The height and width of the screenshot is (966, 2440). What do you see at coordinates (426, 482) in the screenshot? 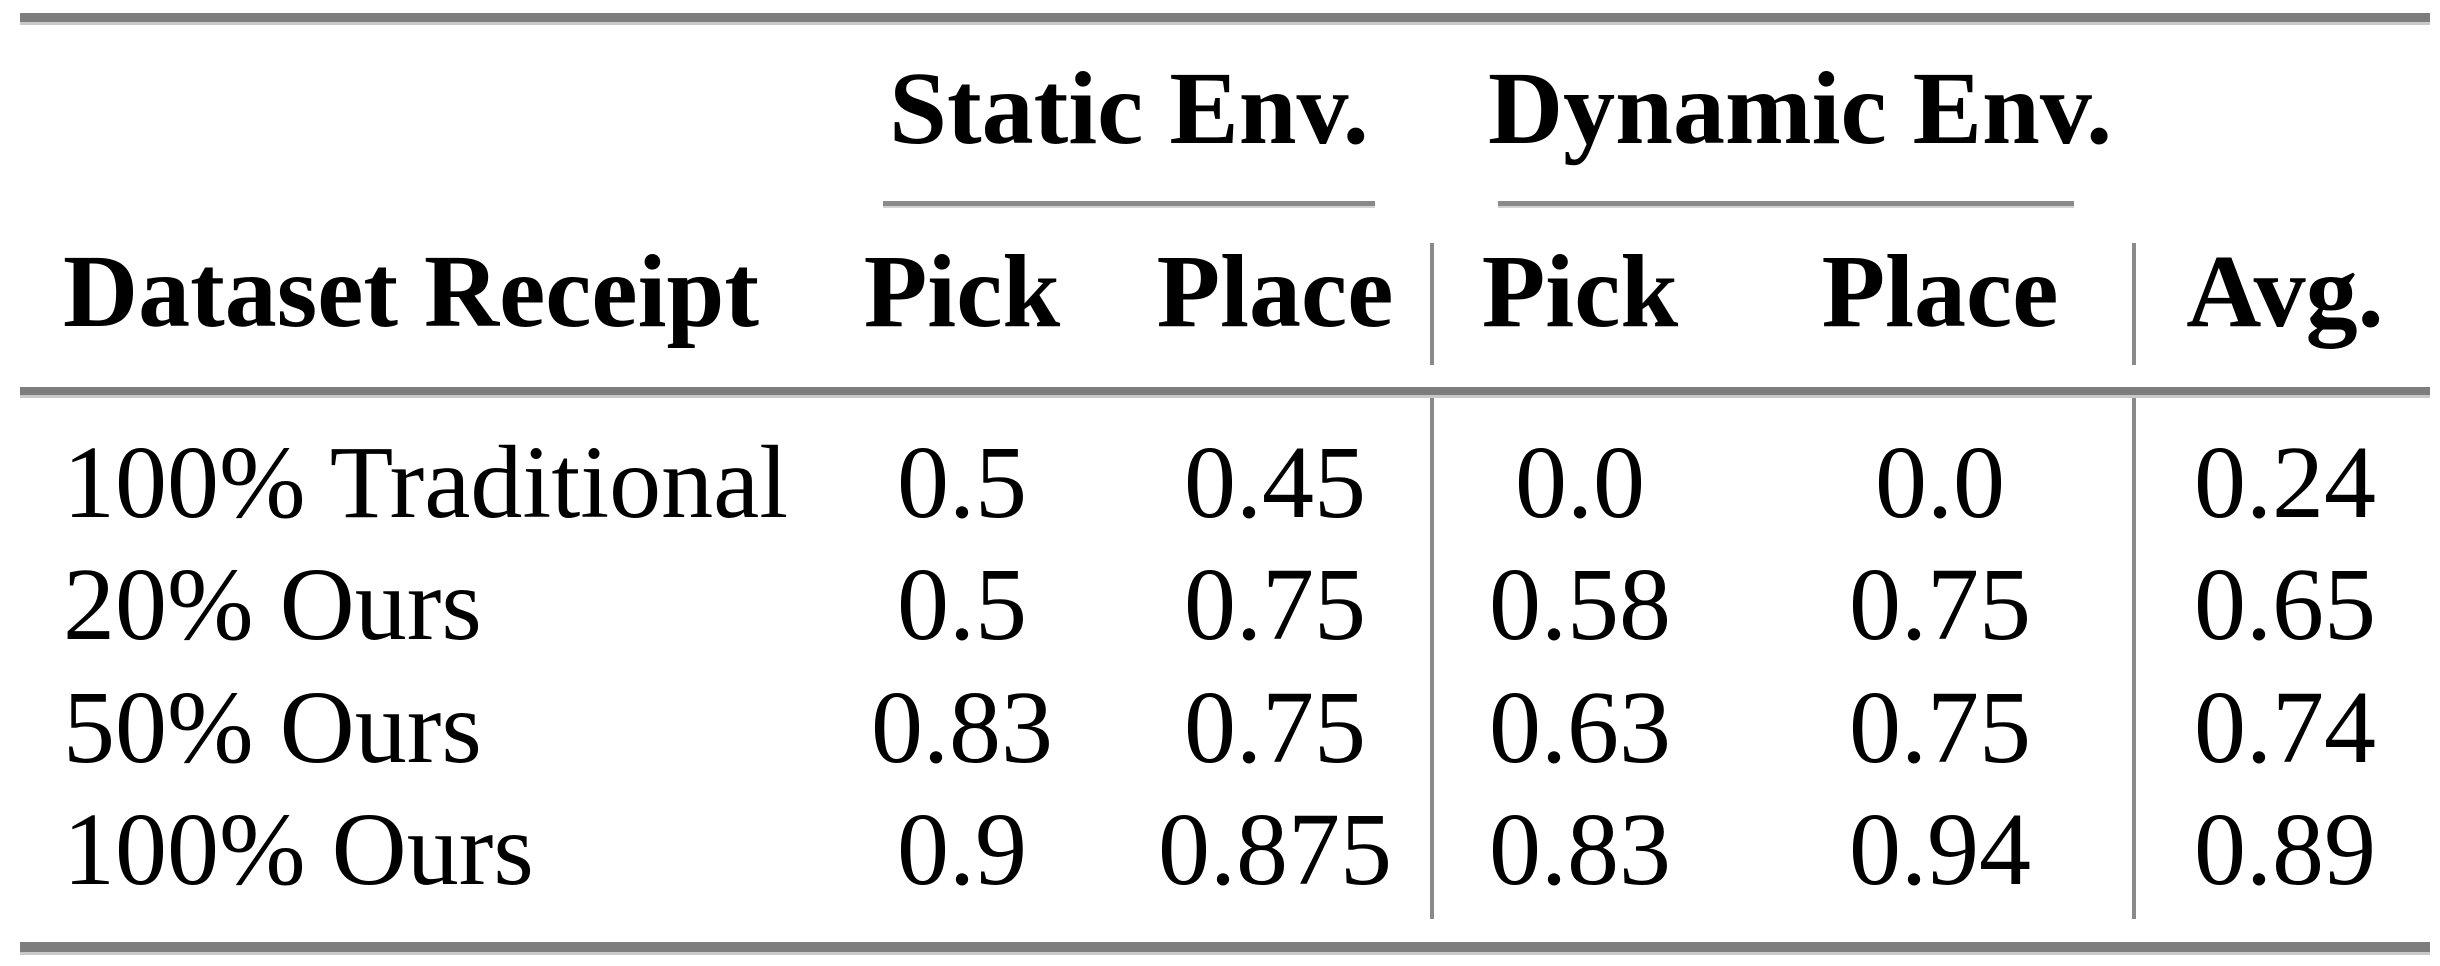
I see `row-label: 100% Traditional` at bounding box center [426, 482].